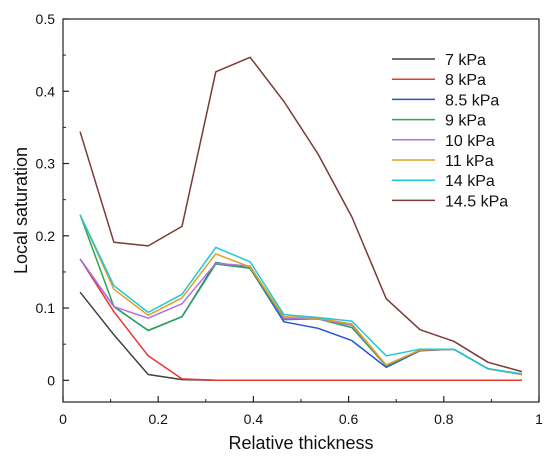  I want to click on legend-label: 7 kPa, so click(465, 60).